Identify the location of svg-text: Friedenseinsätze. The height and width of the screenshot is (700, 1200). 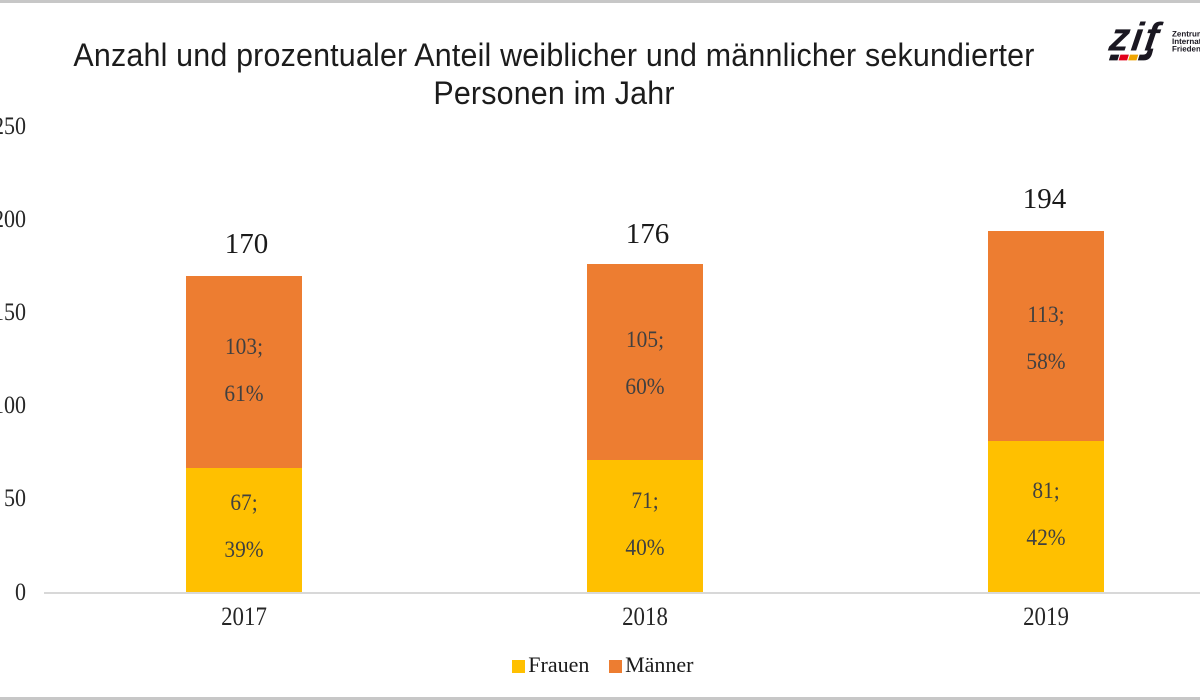
(1186, 48).